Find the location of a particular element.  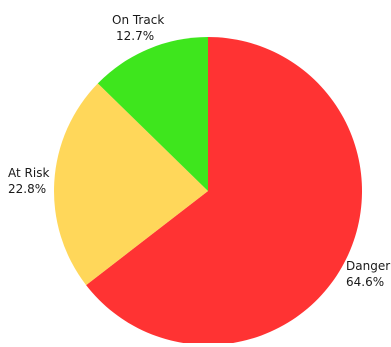

slice-name-danger: Danger is located at coordinates (368, 266).